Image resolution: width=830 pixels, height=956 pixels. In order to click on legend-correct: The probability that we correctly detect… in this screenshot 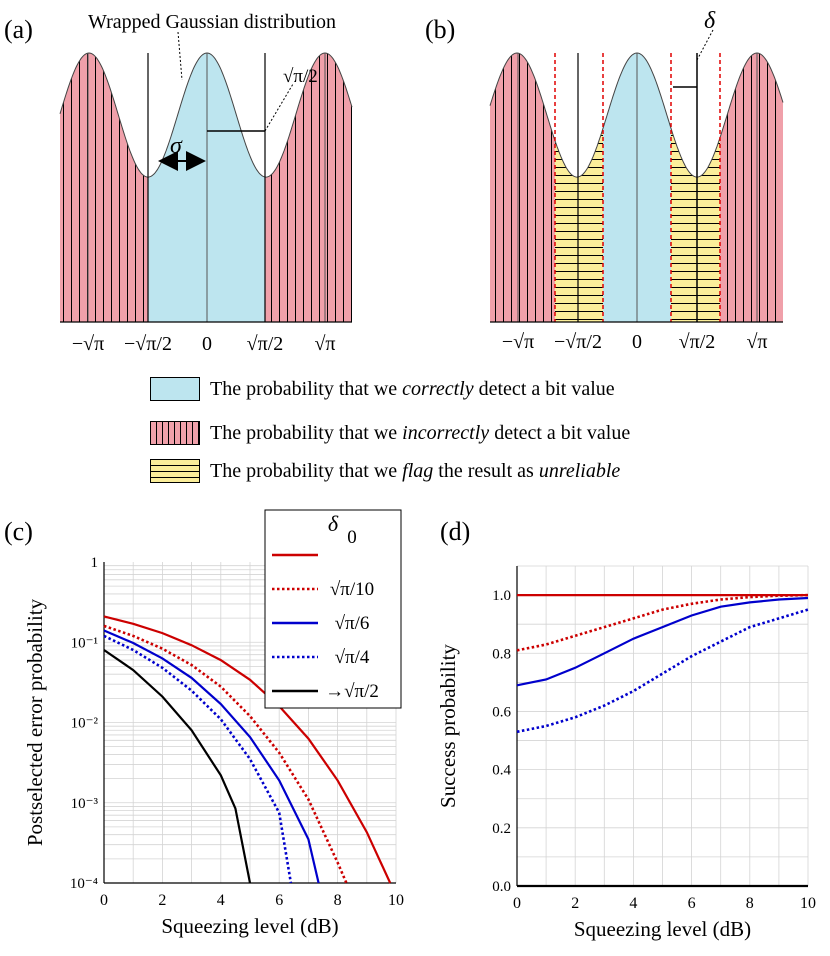, I will do `click(382, 389)`.